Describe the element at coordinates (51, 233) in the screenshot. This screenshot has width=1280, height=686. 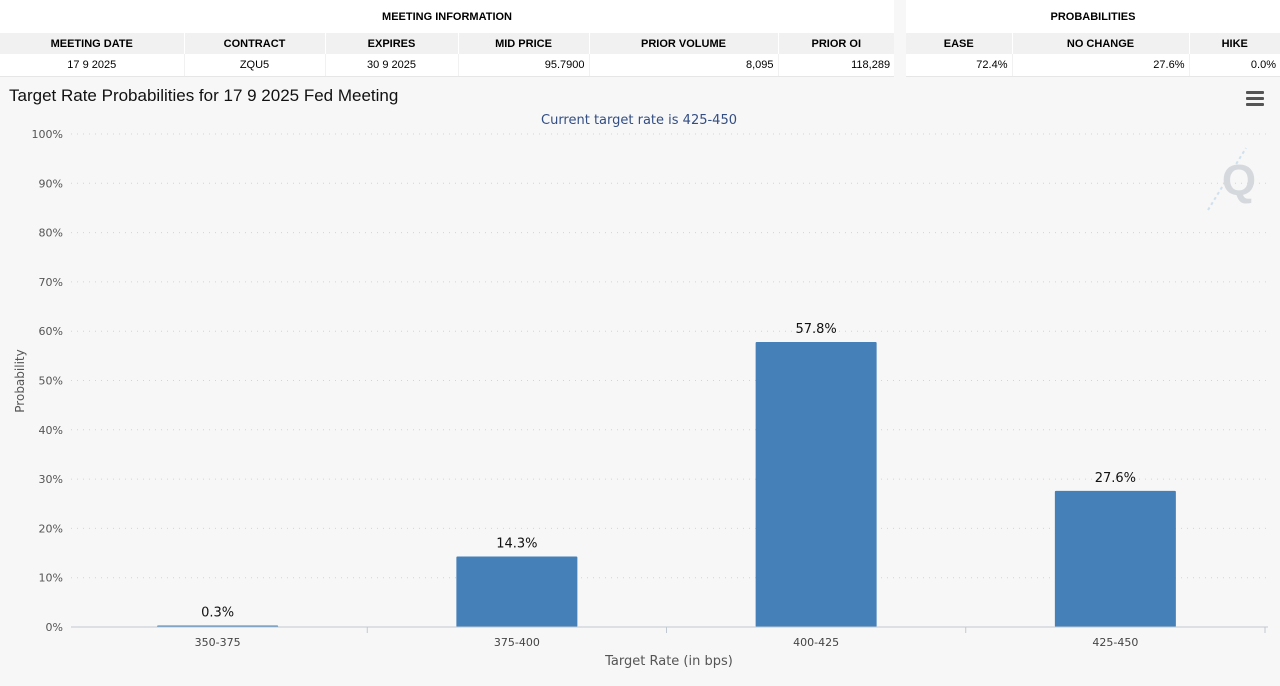
I see `y-tick-label: 80%` at that location.